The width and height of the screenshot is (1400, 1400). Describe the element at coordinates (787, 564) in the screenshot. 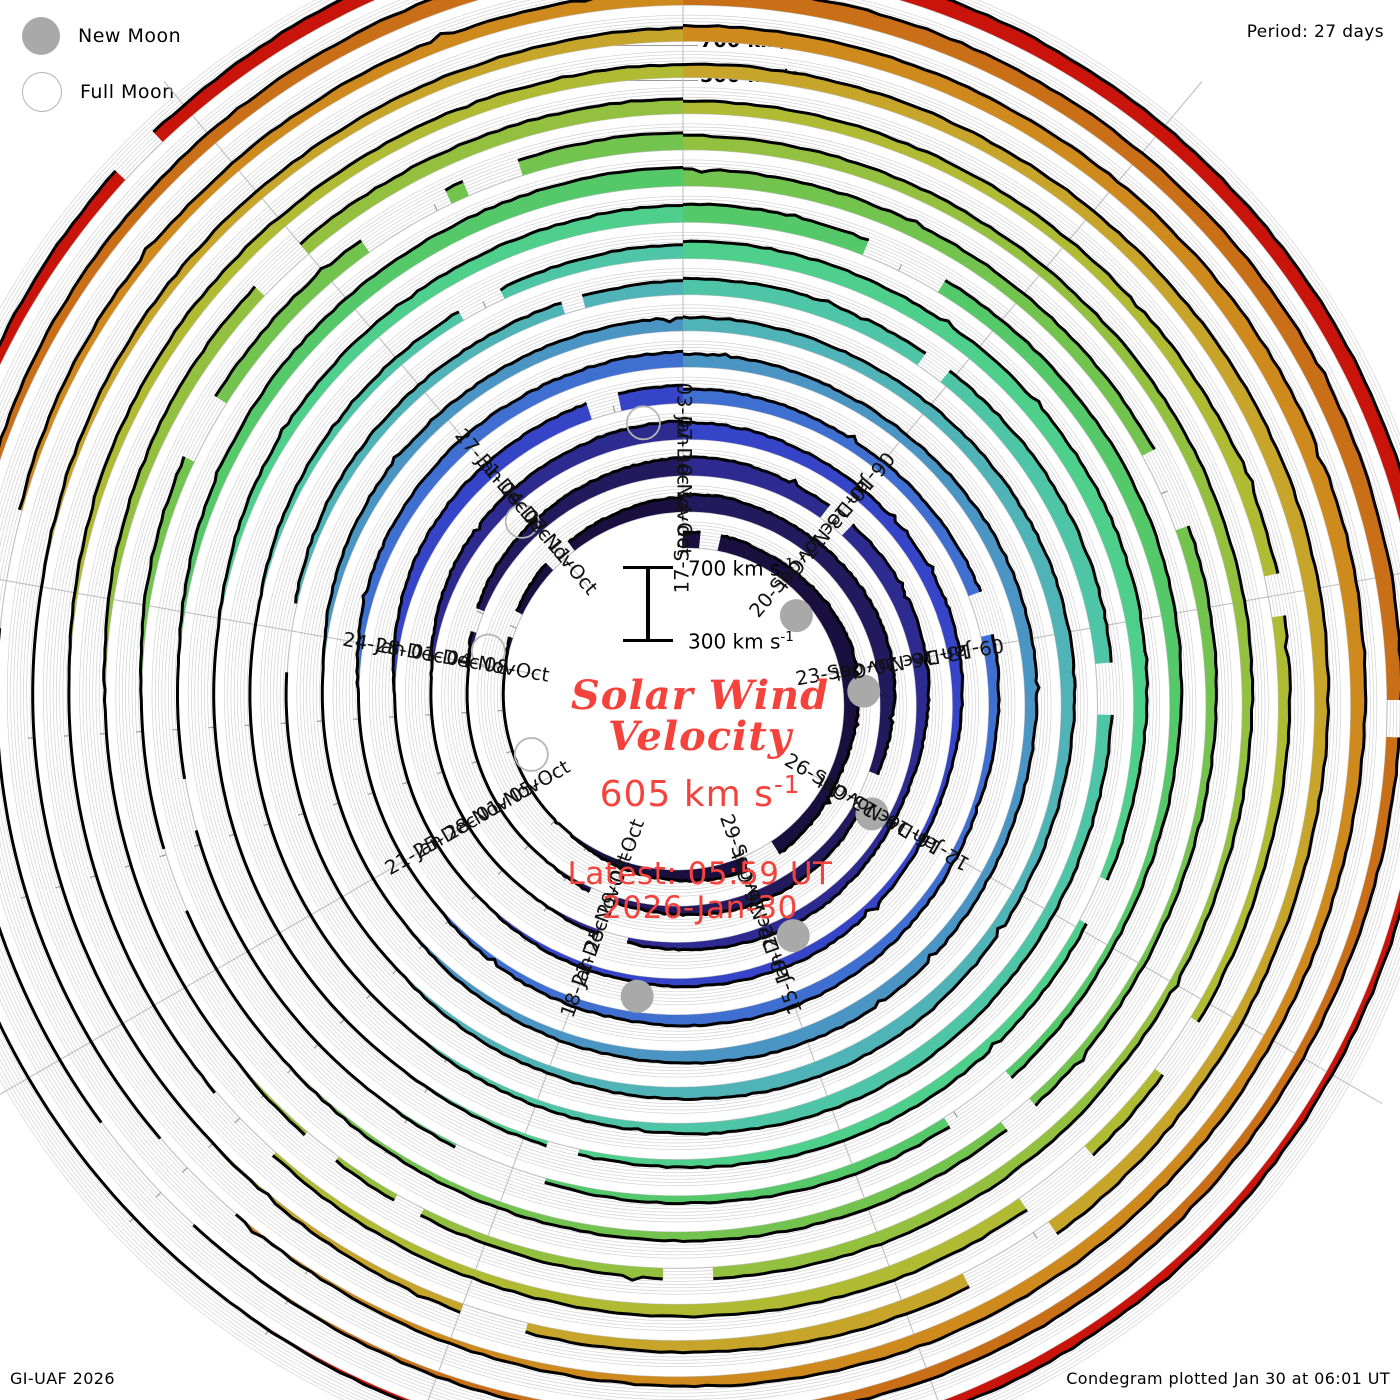

I see `scale-bar-upper-exp: -1` at that location.